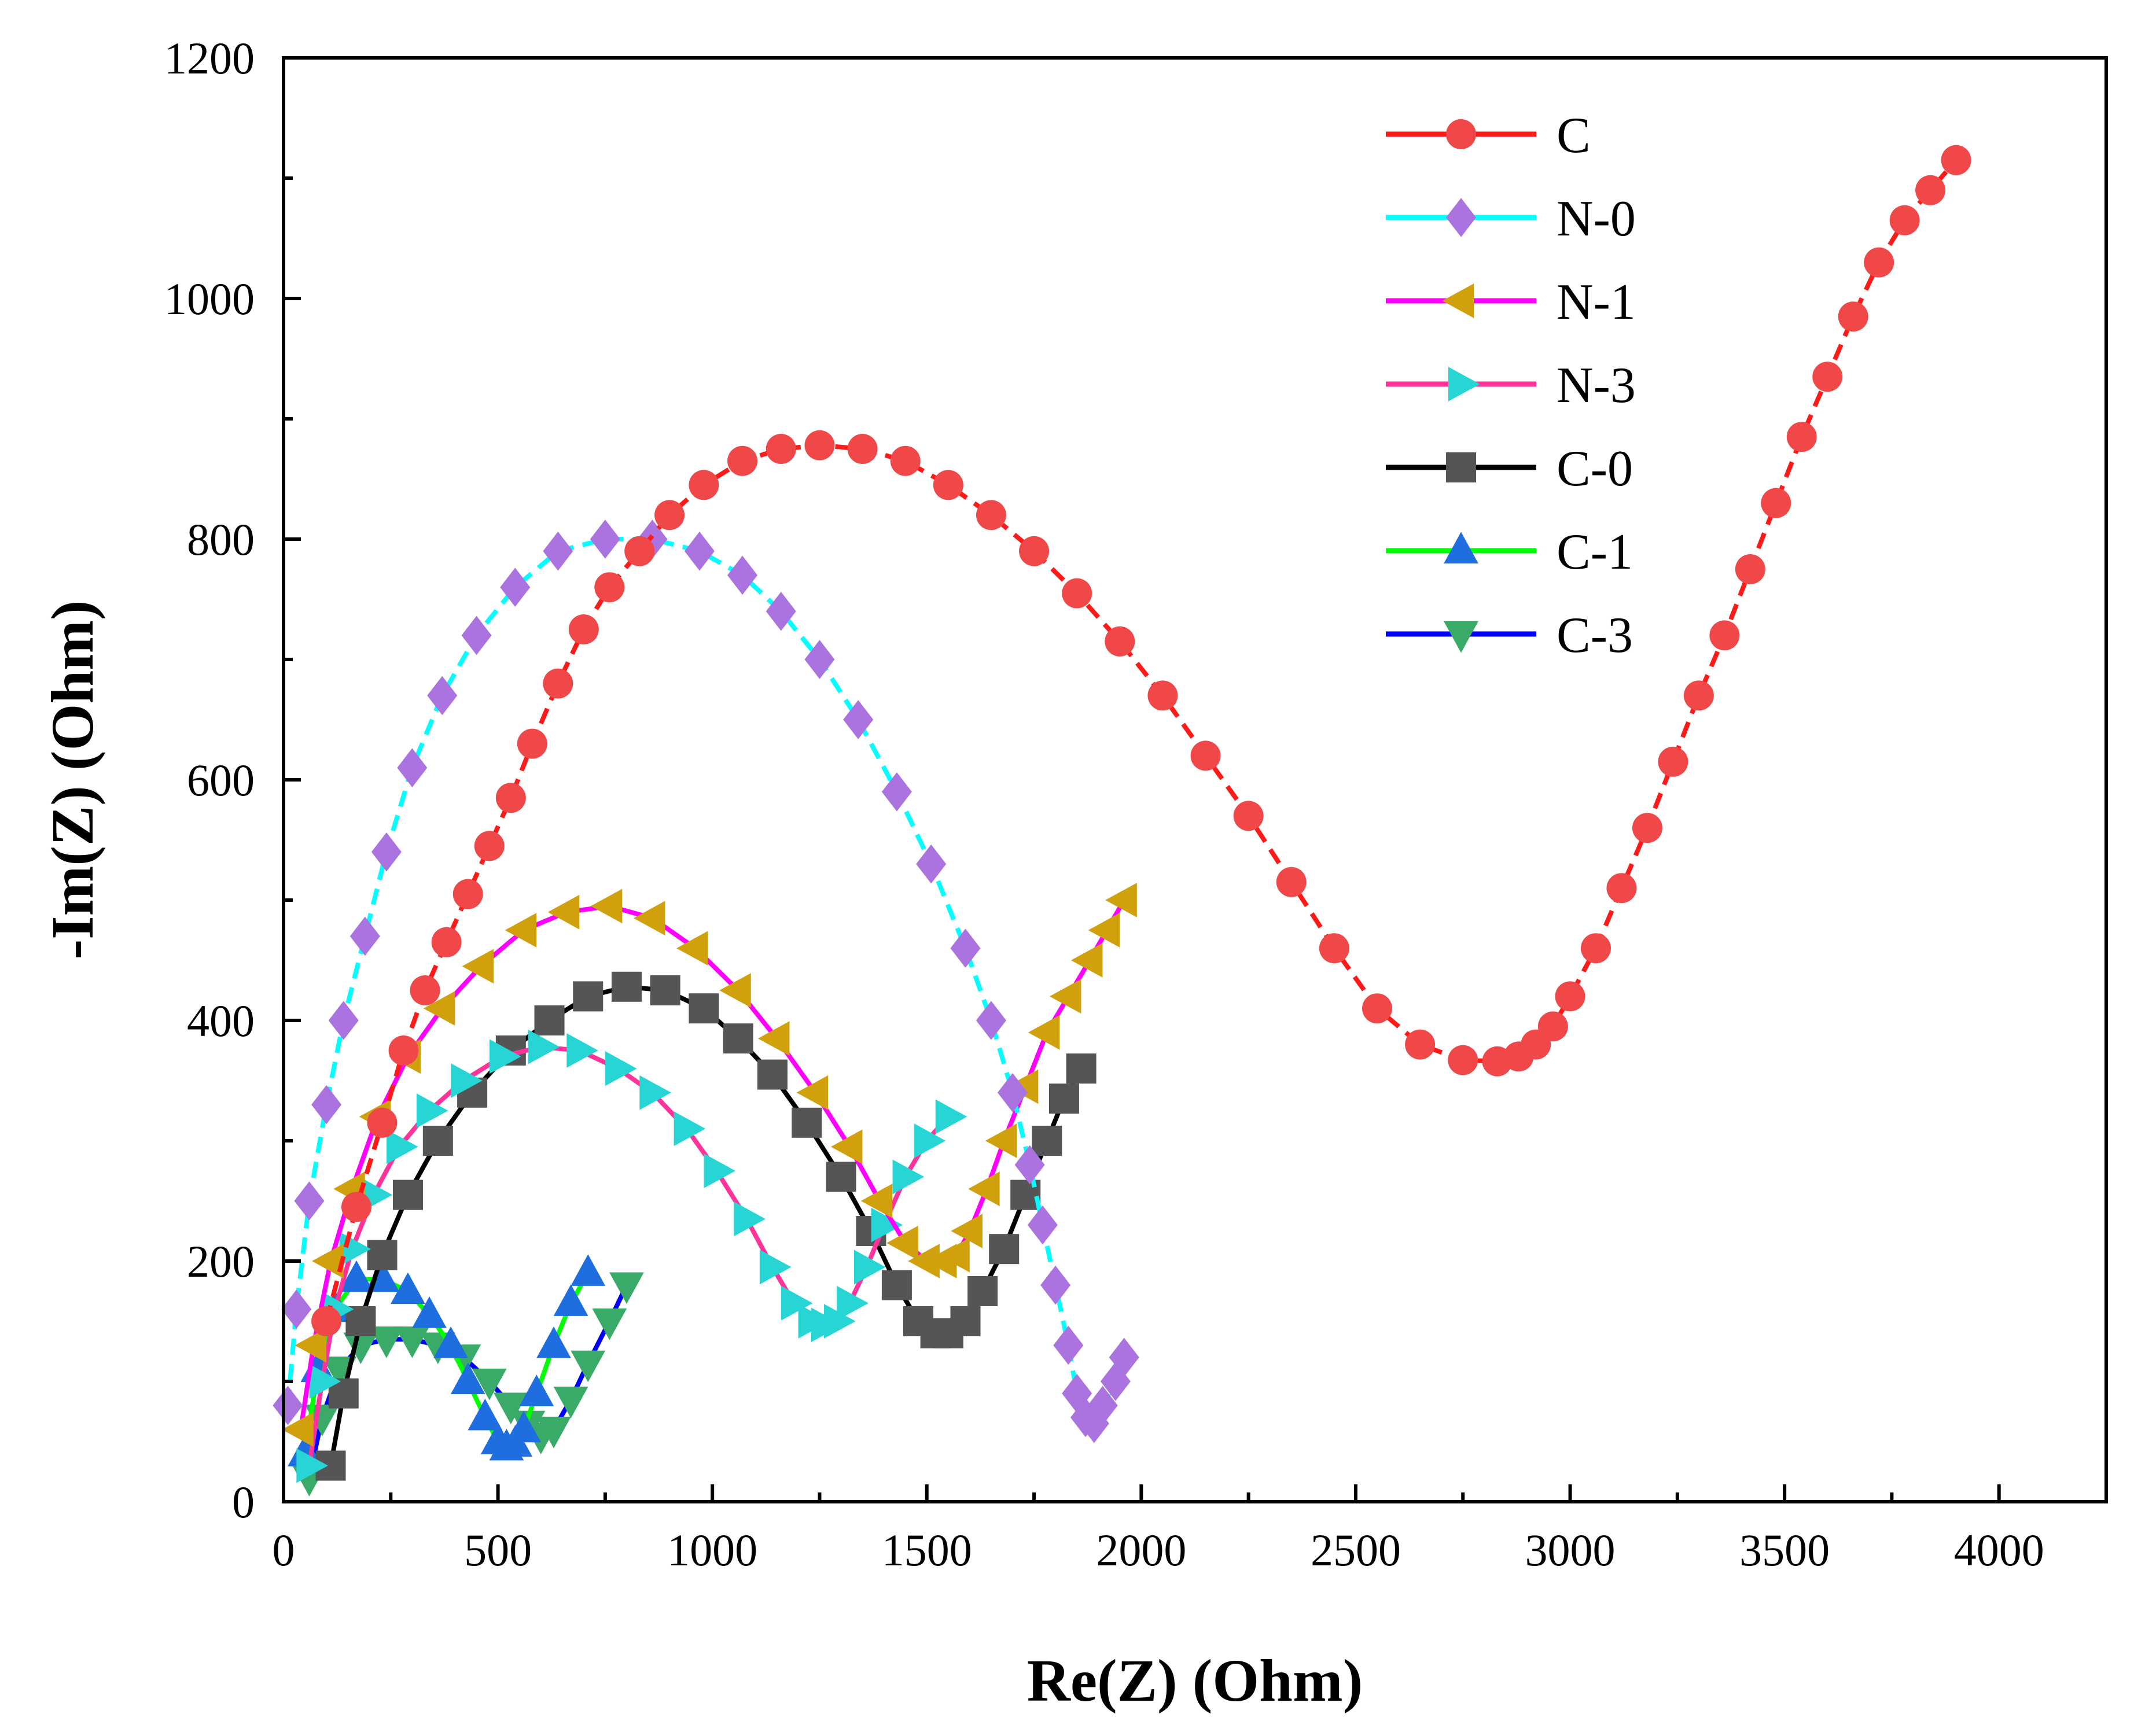  What do you see at coordinates (1511, 219) in the screenshot?
I see `legend-item-N-0: N-0` at bounding box center [1511, 219].